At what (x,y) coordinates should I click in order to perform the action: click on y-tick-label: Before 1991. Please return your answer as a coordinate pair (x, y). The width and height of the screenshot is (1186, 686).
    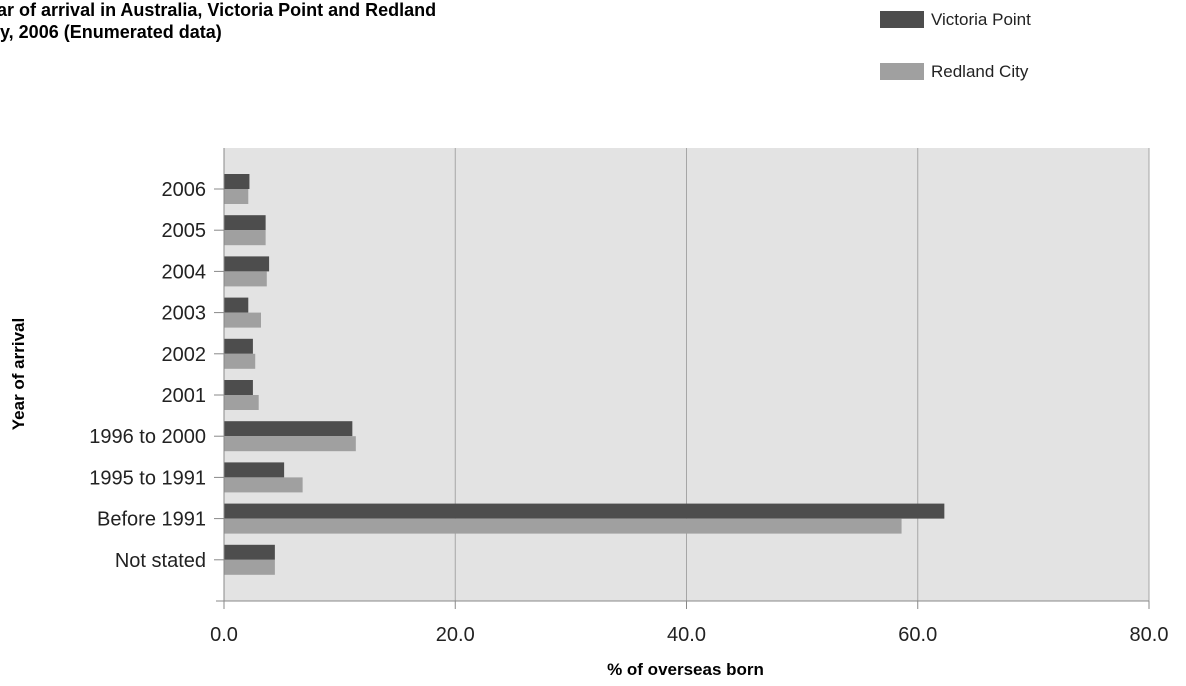
    Looking at the image, I should click on (151, 520).